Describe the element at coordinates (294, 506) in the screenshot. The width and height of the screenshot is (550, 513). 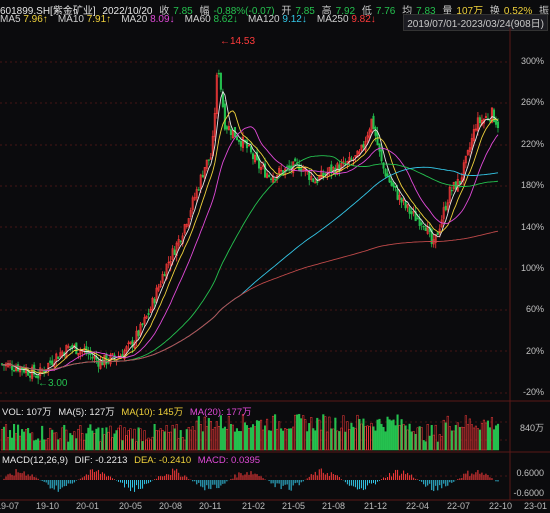
I see `time-axis-tick: 21-05` at that location.